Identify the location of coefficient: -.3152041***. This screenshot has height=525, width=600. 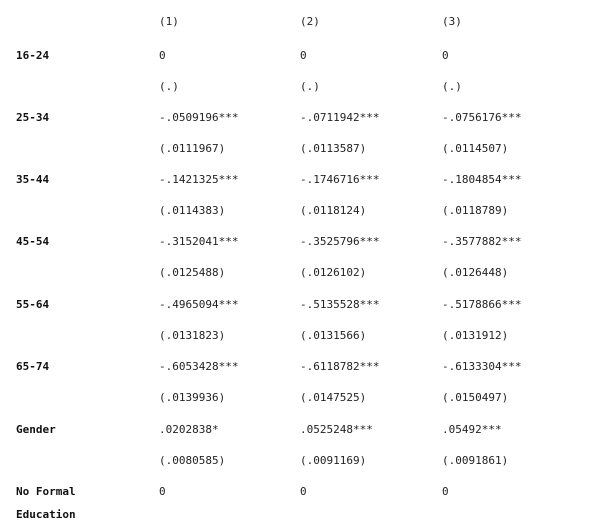
(199, 241).